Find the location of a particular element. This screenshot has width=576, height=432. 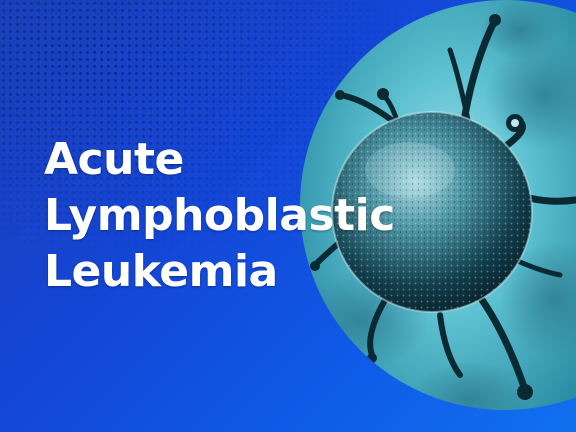

title-line-3: Leukemia is located at coordinates (161, 271).